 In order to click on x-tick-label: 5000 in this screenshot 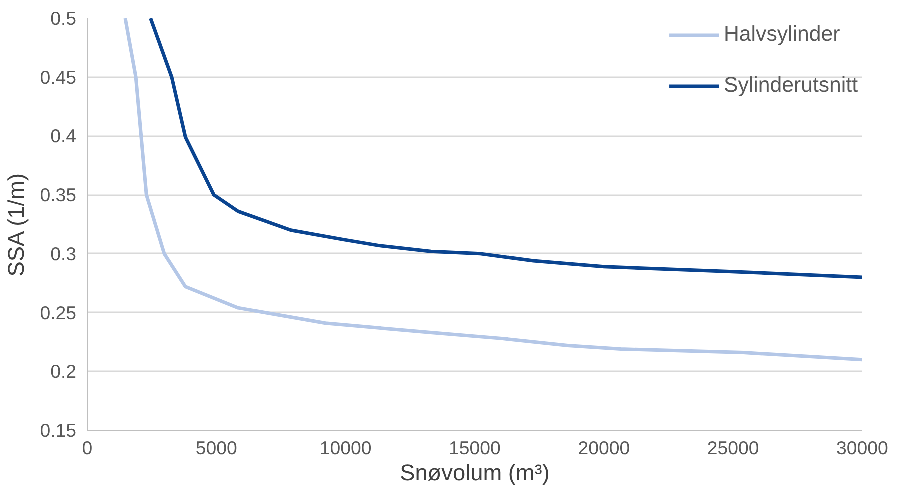, I will do `click(217, 448)`.